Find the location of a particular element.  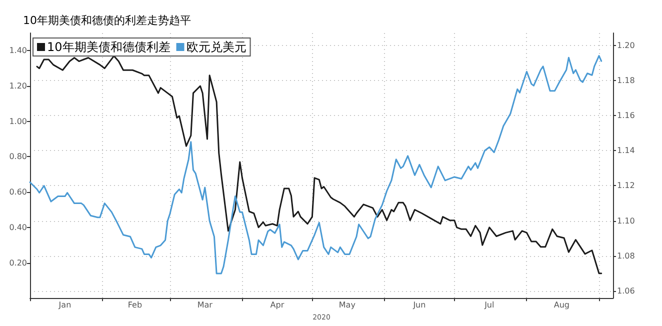

y-tick-label: 0.60 is located at coordinates (18, 192).